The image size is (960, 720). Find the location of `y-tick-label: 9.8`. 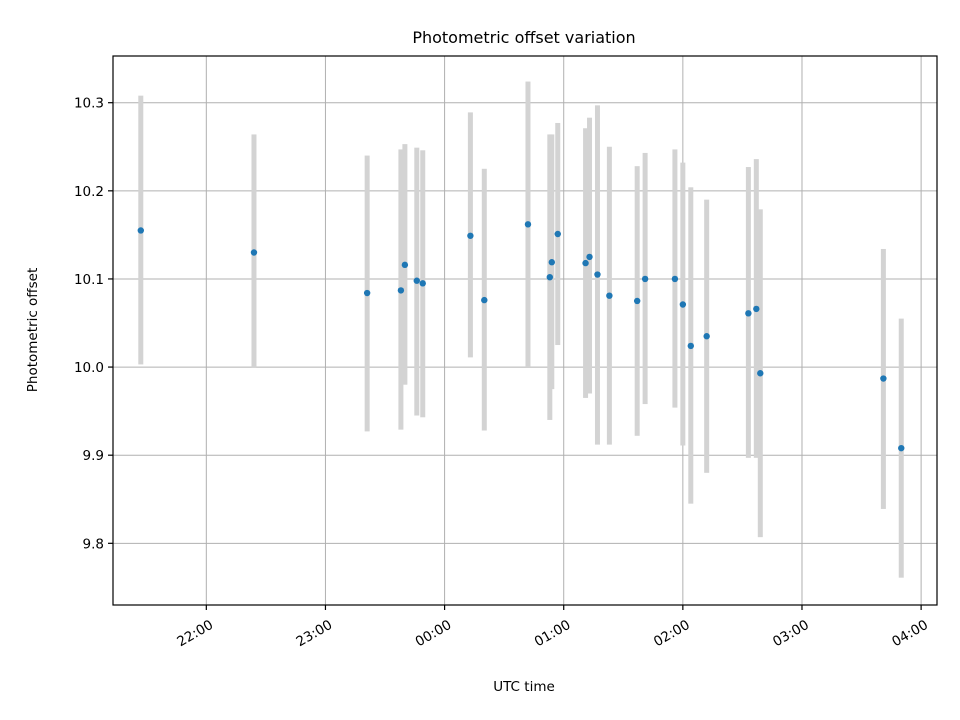

y-tick-label: 9.8 is located at coordinates (93, 544).